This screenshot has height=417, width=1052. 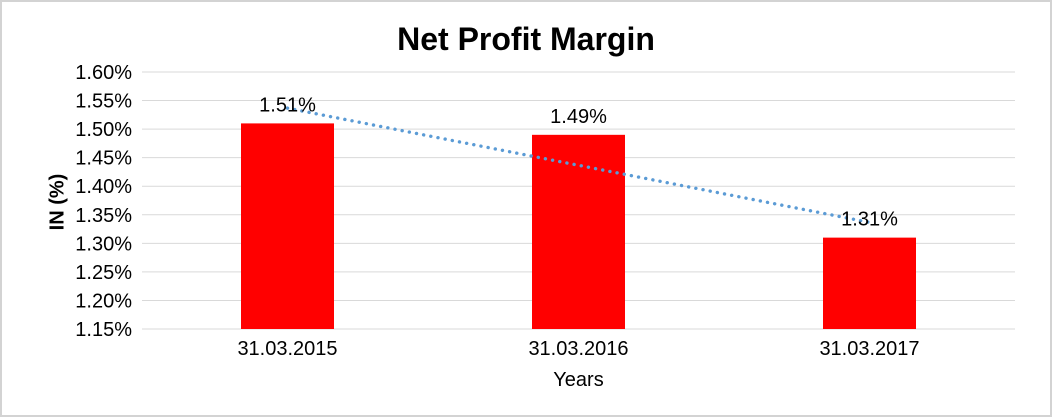 What do you see at coordinates (578, 349) in the screenshot?
I see `x-tick-label: 31.03.2016` at bounding box center [578, 349].